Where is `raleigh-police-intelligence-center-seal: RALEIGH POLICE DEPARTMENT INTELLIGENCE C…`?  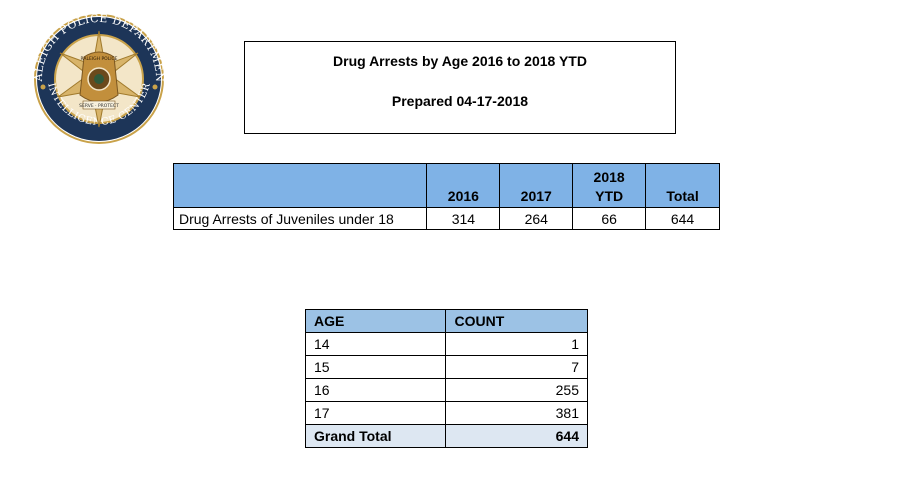 raleigh-police-intelligence-center-seal: RALEIGH POLICE DEPARTMENT INTELLIGENCE C… is located at coordinates (97, 78).